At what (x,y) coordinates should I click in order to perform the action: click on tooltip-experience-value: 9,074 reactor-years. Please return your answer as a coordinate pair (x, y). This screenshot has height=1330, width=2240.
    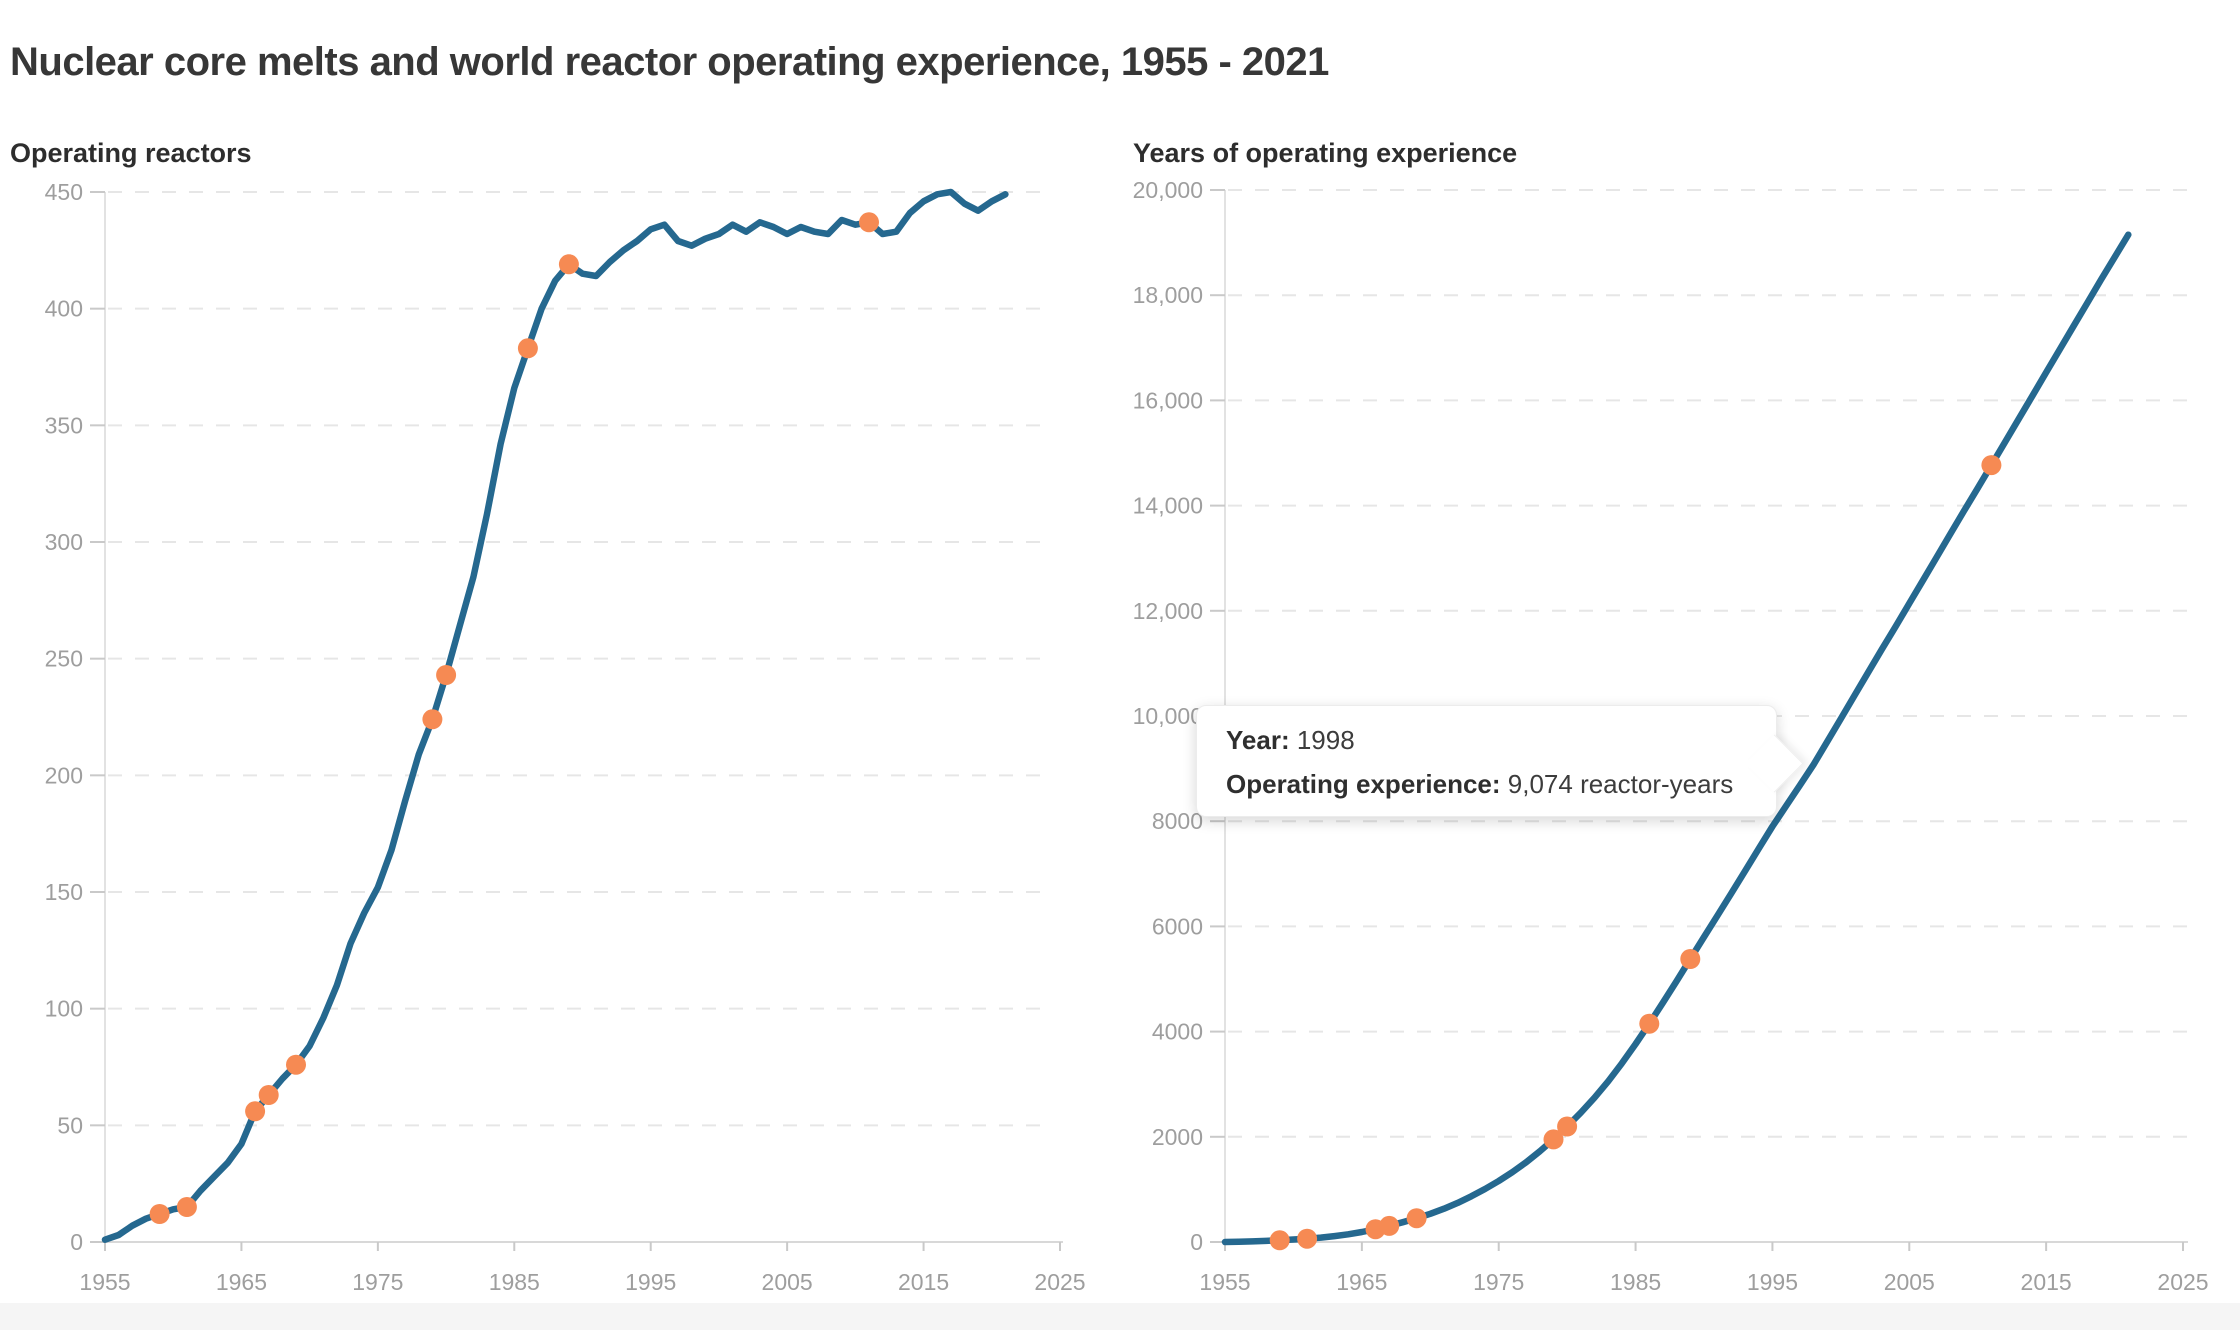
    Looking at the image, I should click on (1620, 784).